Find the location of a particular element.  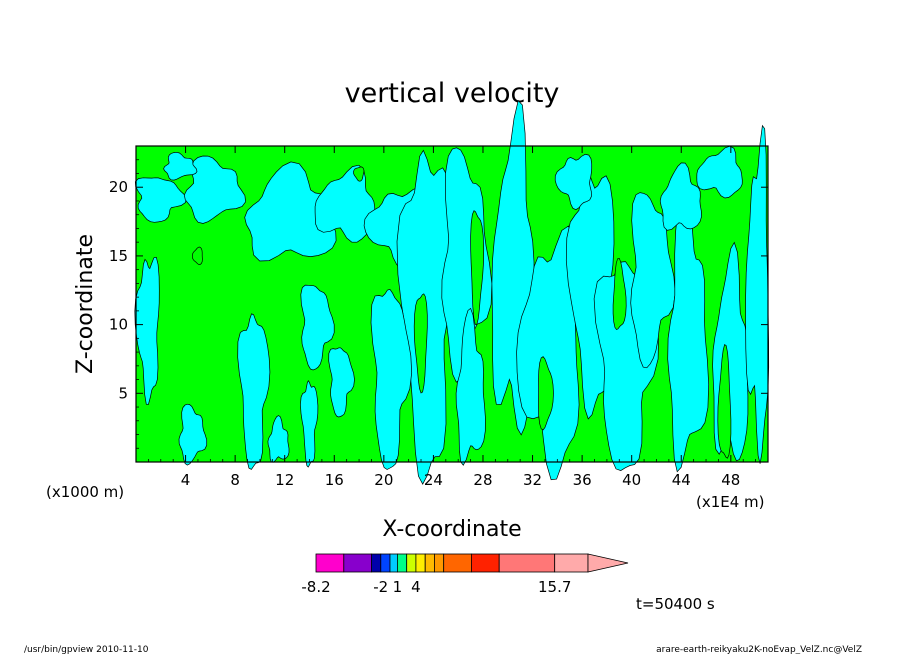

x-tick-label: 36 is located at coordinates (582, 480).